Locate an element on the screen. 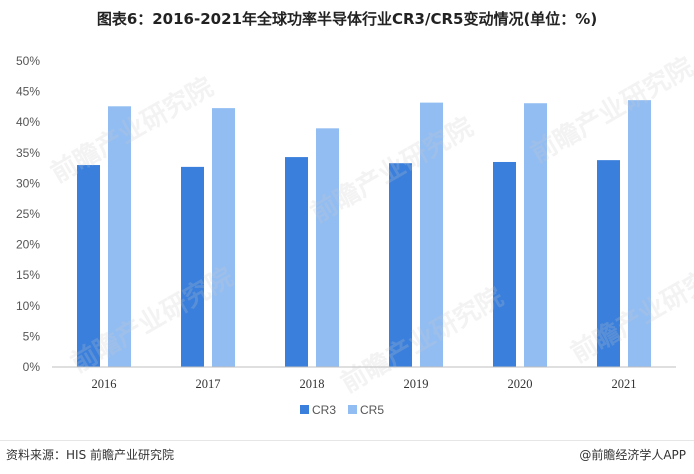 This screenshot has height=474, width=694. y-tick-label: 50% is located at coordinates (28, 61).